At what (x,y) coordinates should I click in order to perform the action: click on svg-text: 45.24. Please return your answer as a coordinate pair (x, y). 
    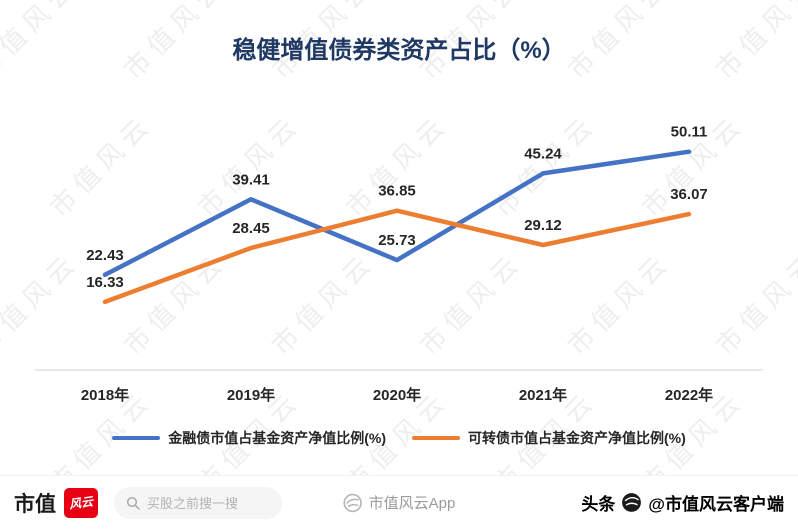
    Looking at the image, I should click on (543, 153).